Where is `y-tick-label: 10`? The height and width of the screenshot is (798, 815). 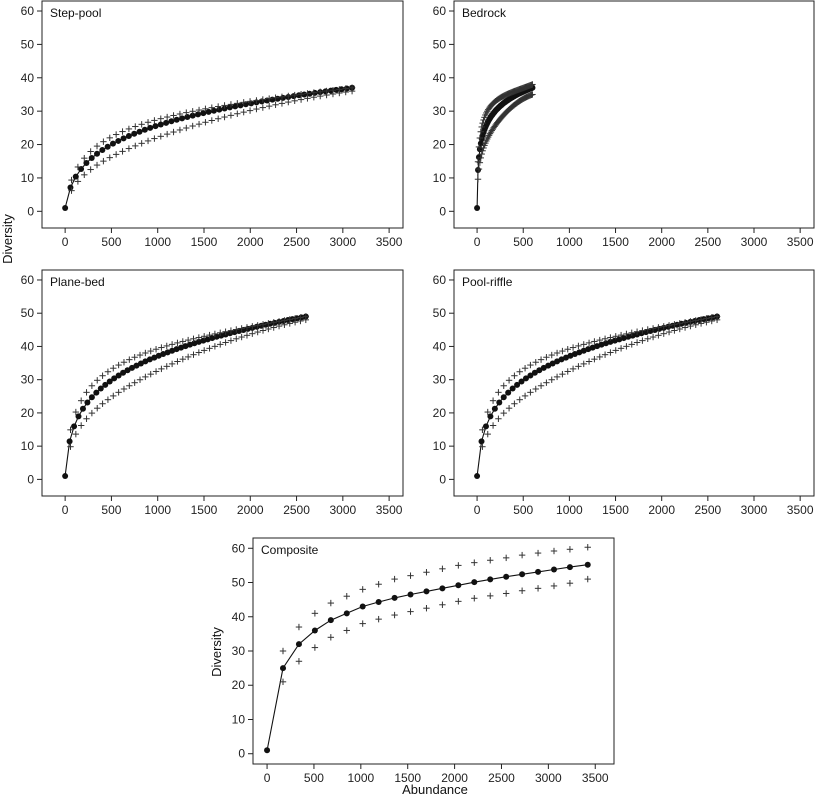
y-tick-label: 10 is located at coordinates (440, 446).